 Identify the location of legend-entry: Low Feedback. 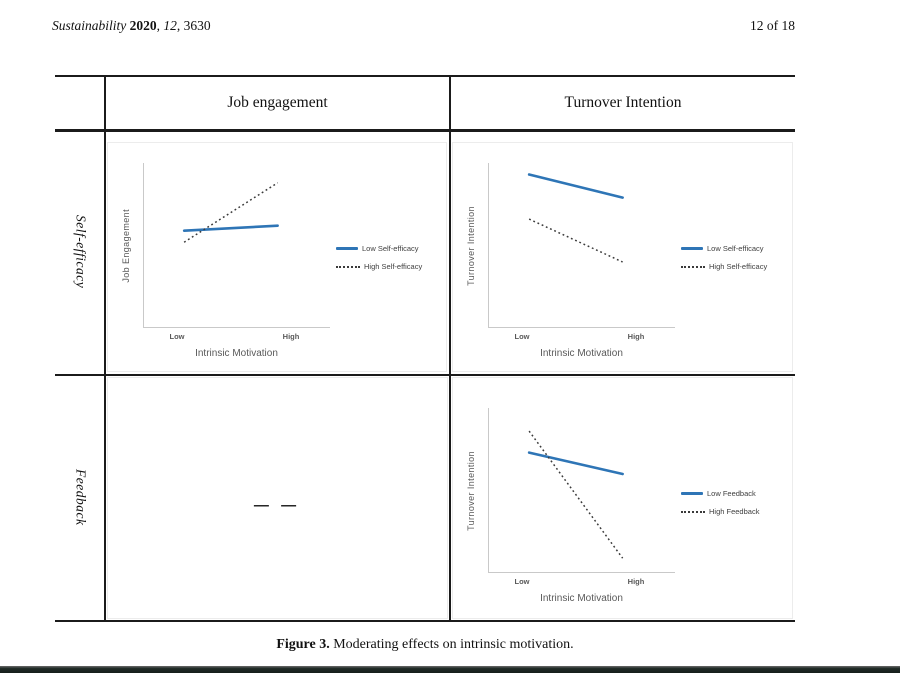
(720, 493).